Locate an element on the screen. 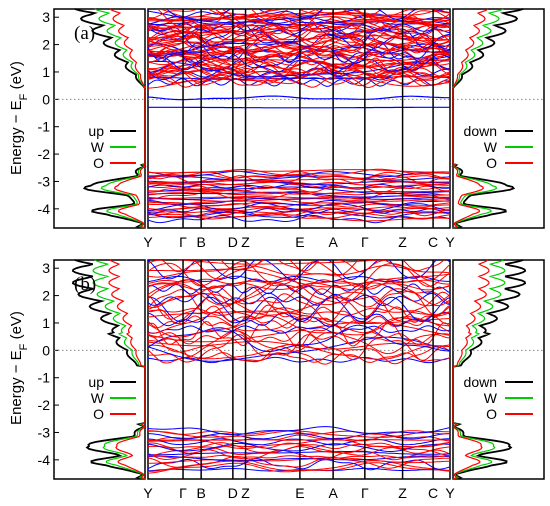 This screenshot has height=506, width=550. y-tick-label: -2 is located at coordinates (44, 154).